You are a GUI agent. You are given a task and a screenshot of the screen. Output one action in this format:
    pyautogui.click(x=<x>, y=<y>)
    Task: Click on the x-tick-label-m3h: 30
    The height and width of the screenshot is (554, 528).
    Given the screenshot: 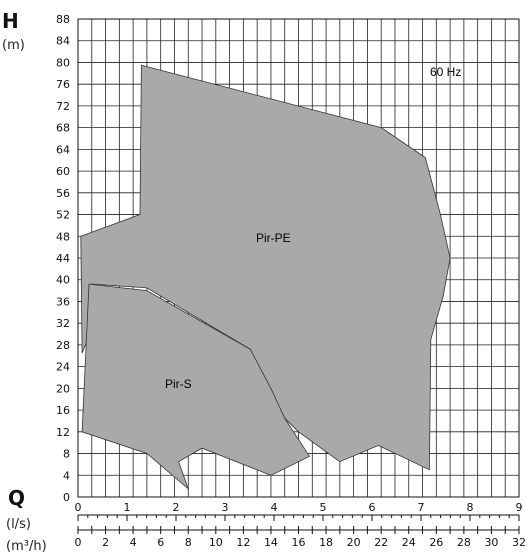 What is the action you would take?
    pyautogui.click(x=491, y=542)
    